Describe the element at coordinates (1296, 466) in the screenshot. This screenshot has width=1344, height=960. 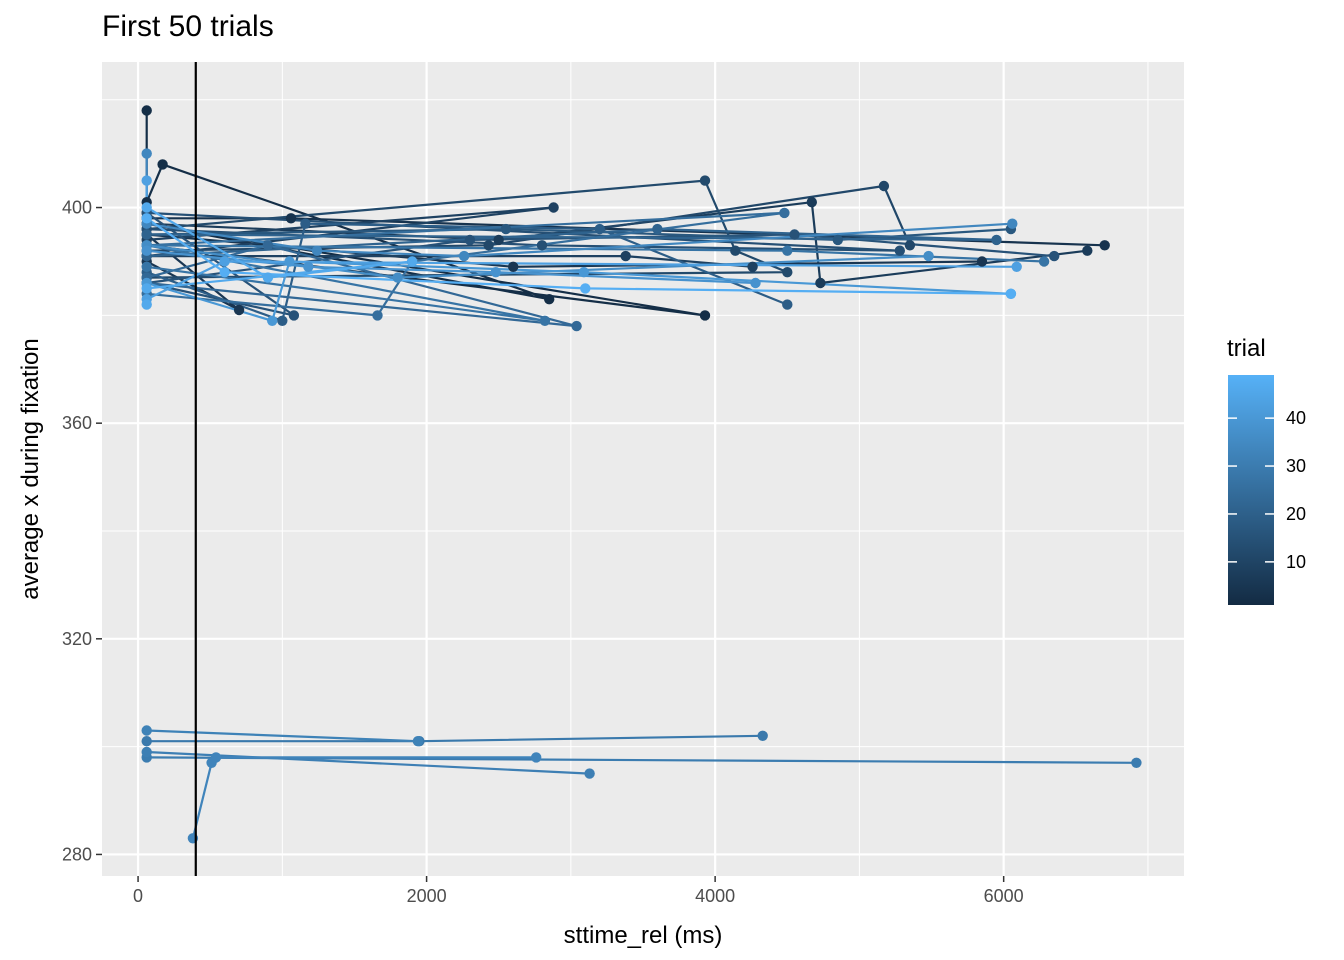
I see `legend-label: 30` at that location.